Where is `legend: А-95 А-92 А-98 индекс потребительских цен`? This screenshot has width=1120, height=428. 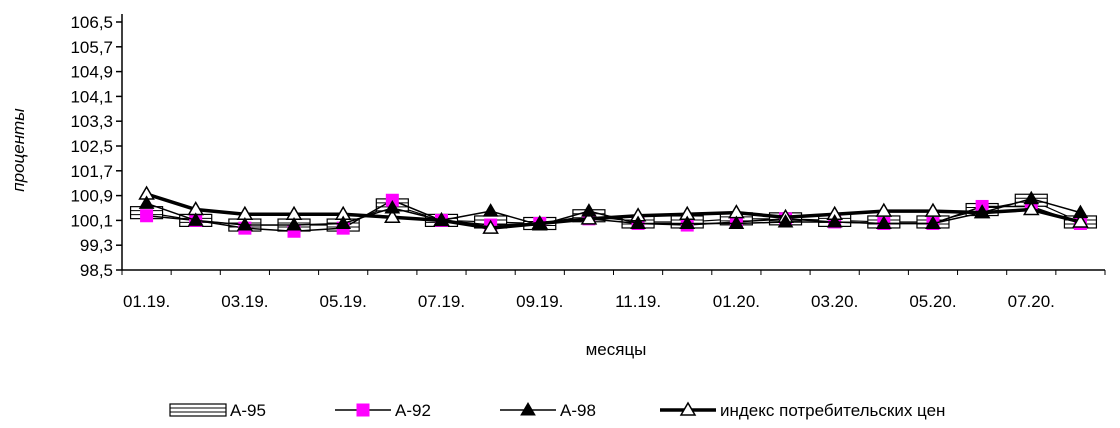
legend: А-95 А-92 А-98 индекс потребительских цен is located at coordinates (557, 410).